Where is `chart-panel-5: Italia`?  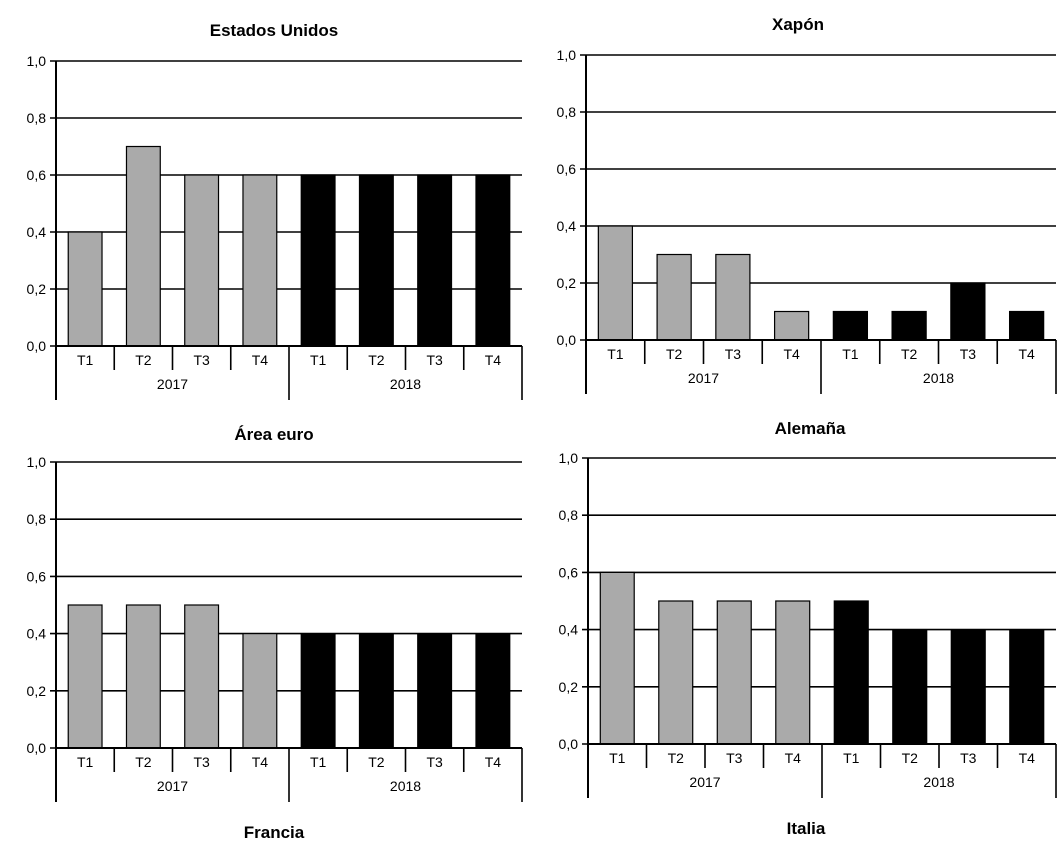
chart-panel-5: Italia is located at coordinates (806, 828).